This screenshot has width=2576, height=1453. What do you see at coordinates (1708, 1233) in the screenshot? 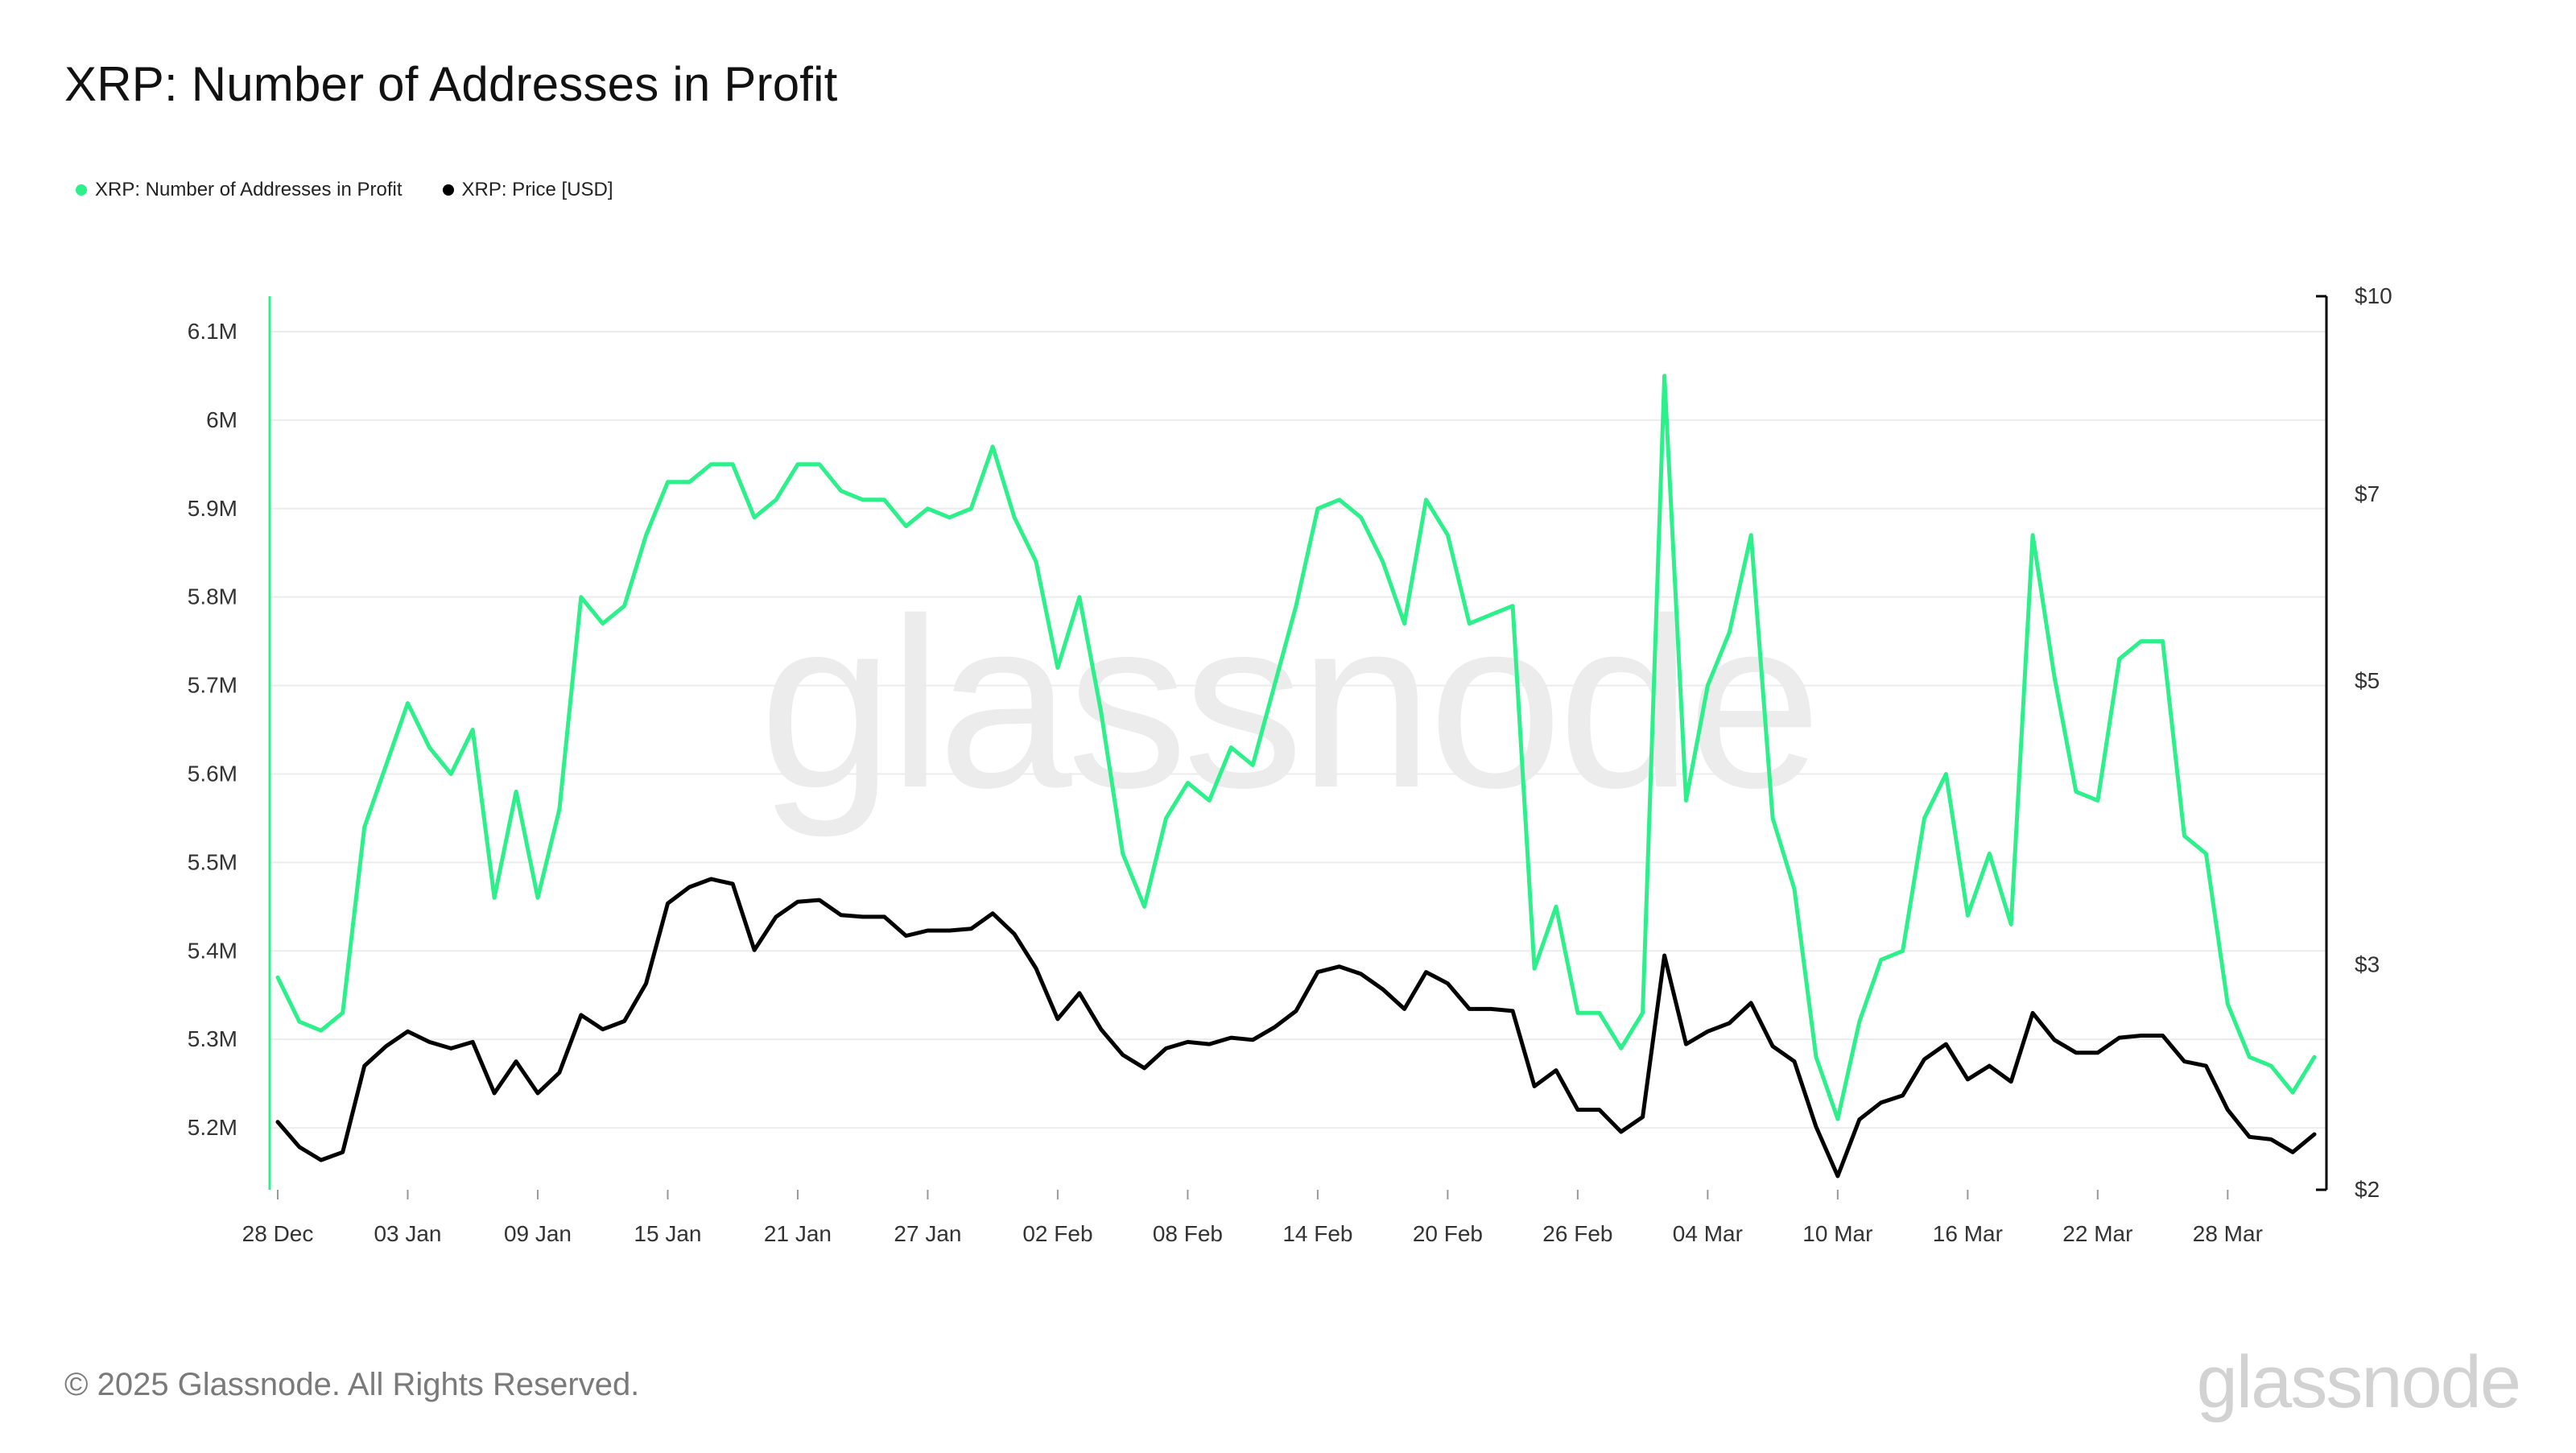
I see `x-tick-label: 04 Mar` at bounding box center [1708, 1233].